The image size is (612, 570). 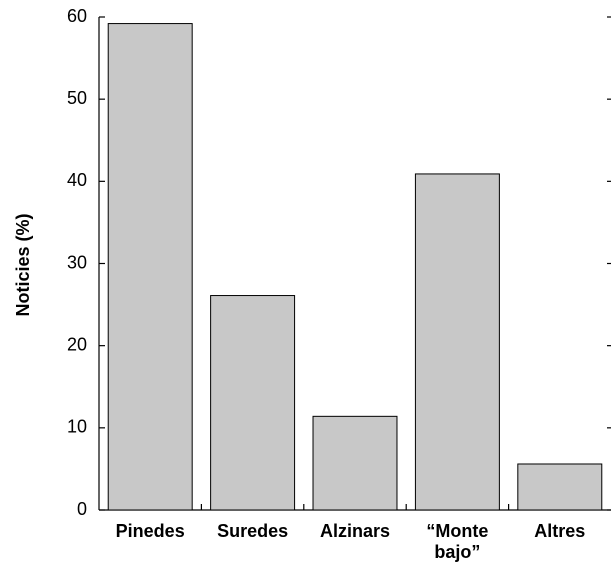 I want to click on y-axis-label: Noticies (%), so click(x=23, y=264).